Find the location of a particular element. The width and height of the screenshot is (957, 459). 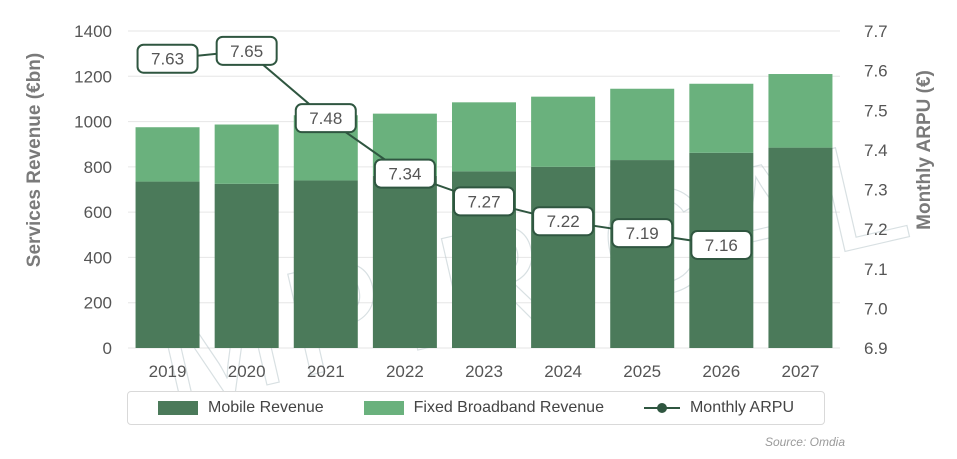

left-axis-tick-label: 1200 is located at coordinates (93, 76).